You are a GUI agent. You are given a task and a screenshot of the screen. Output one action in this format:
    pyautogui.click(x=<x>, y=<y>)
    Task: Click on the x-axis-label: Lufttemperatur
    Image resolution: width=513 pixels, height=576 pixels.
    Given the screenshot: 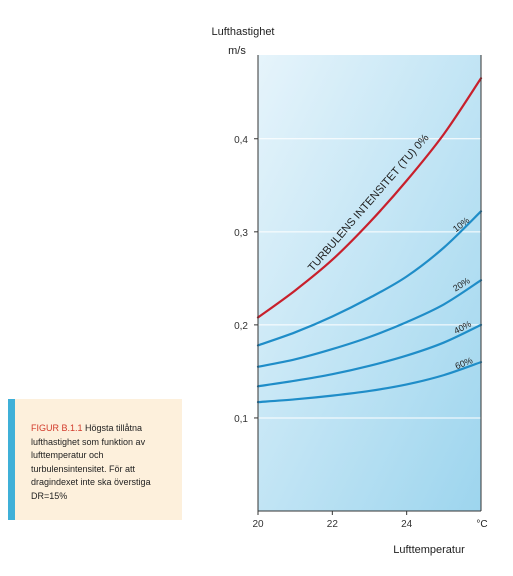 What is the action you would take?
    pyautogui.click(x=429, y=550)
    